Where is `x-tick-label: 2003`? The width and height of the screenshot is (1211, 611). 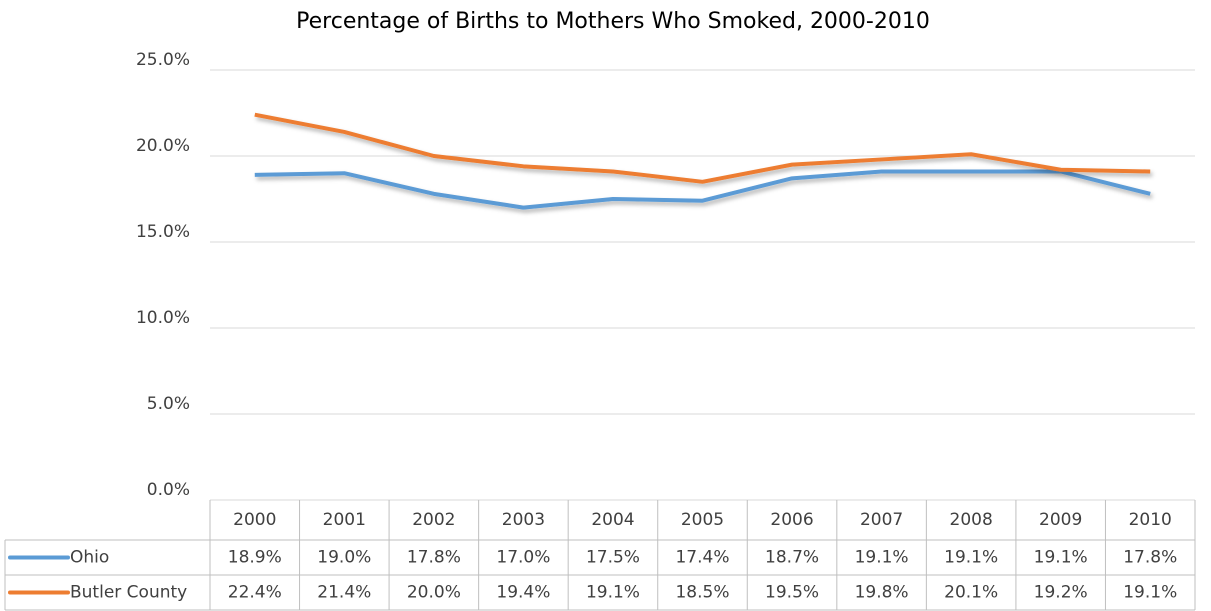
x-tick-label: 2003 is located at coordinates (523, 520).